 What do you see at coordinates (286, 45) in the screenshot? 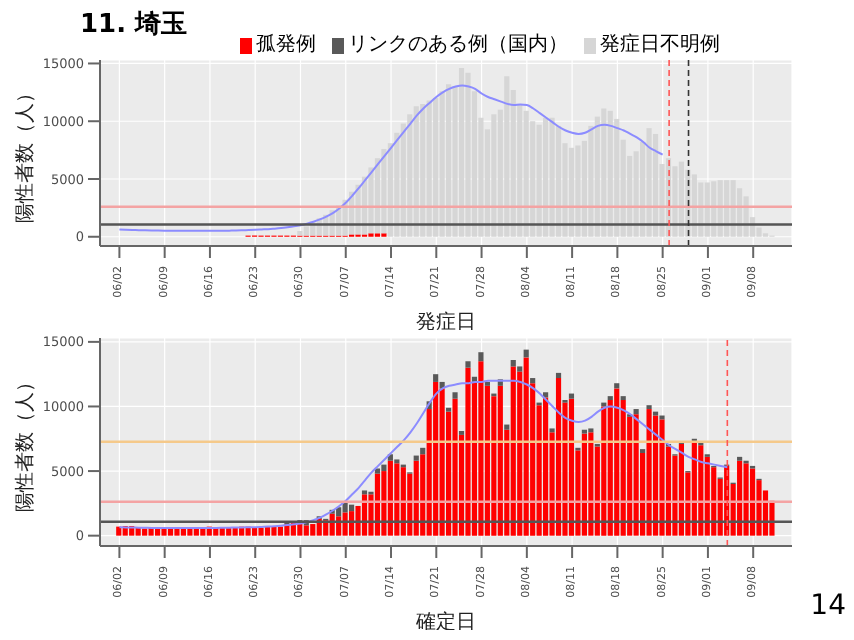
I see `legend-label: 孤発例` at bounding box center [286, 45].